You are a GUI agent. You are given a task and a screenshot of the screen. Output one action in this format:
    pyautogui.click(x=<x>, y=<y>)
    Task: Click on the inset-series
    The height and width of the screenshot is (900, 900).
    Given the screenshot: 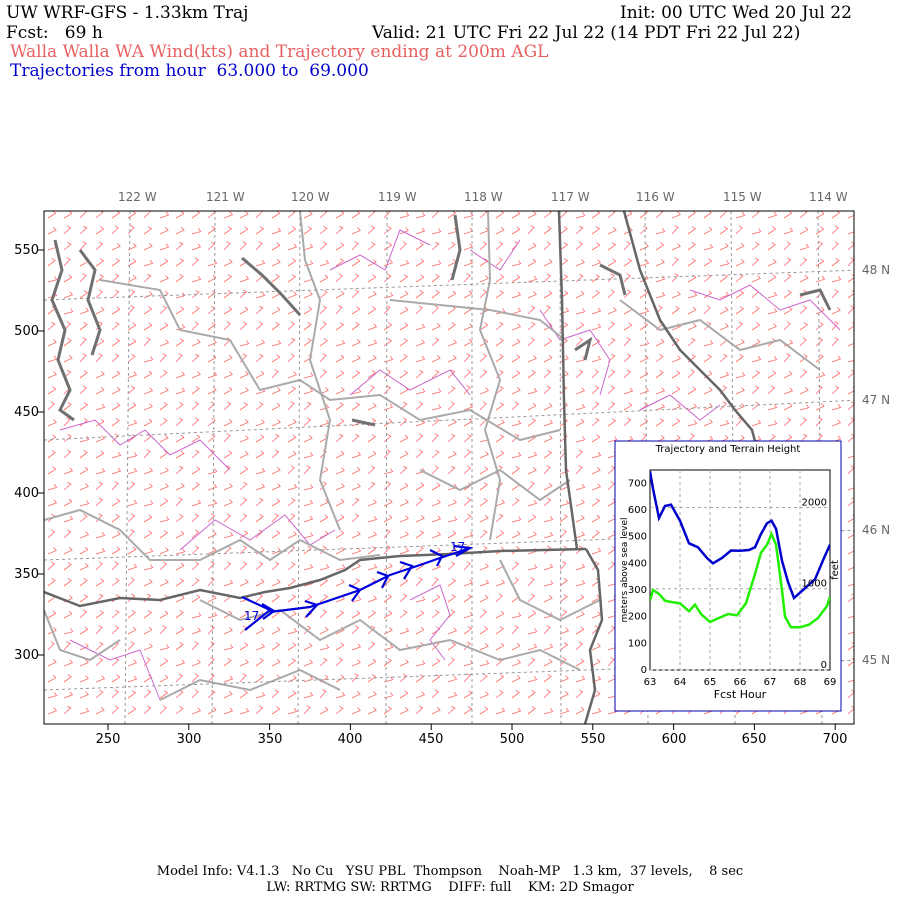 What is the action you would take?
    pyautogui.click(x=740, y=550)
    